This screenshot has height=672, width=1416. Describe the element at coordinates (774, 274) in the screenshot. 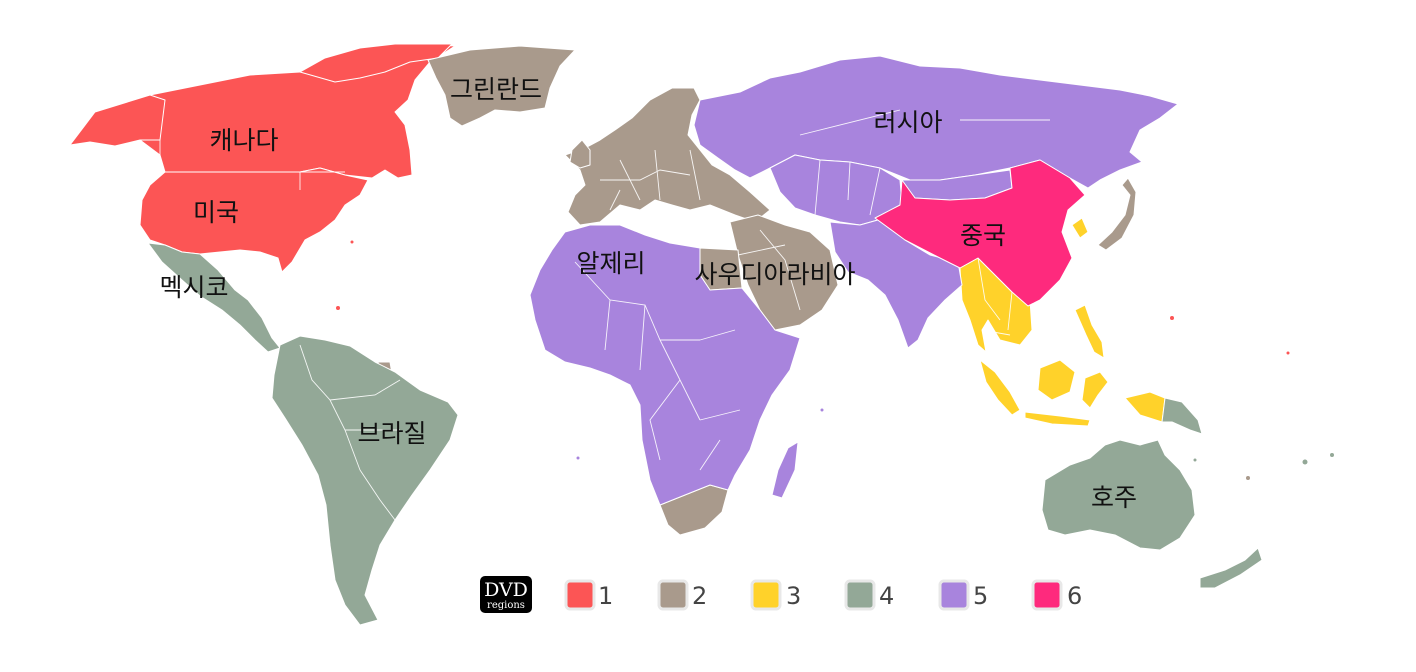

I see `label-saudi-arabia: 사우디아라비아` at that location.